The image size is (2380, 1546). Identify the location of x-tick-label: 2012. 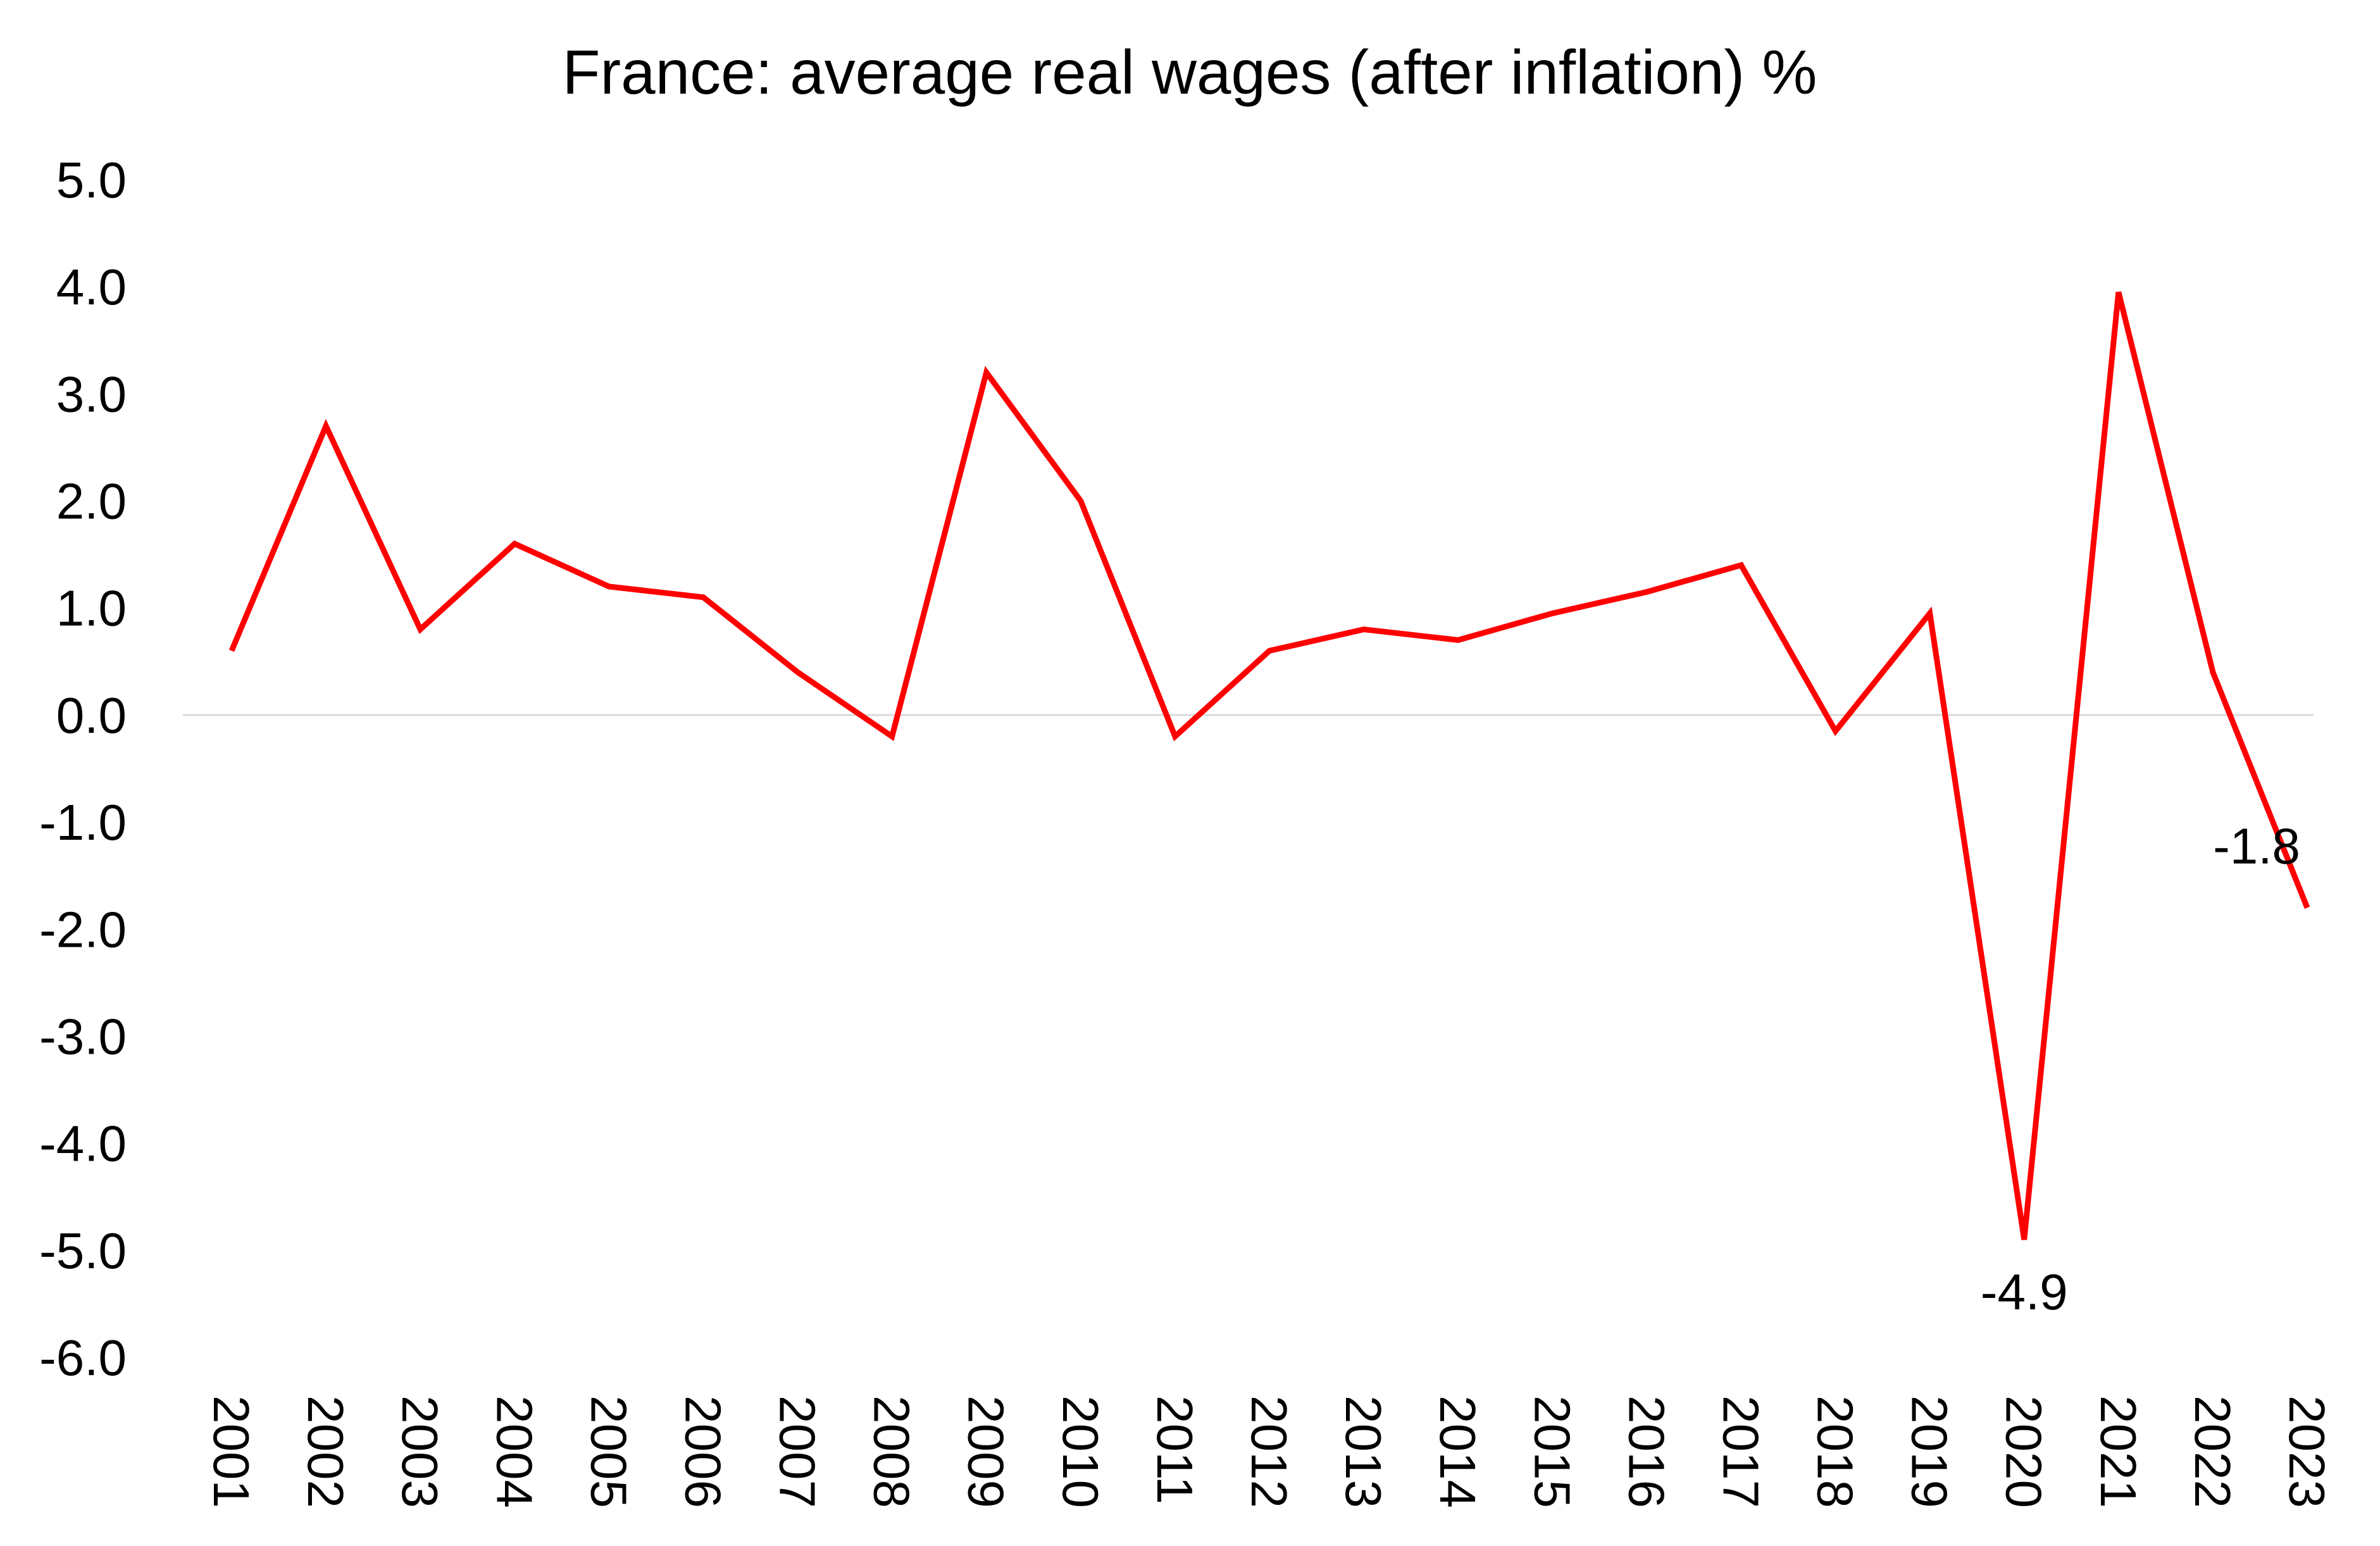
(1269, 1451).